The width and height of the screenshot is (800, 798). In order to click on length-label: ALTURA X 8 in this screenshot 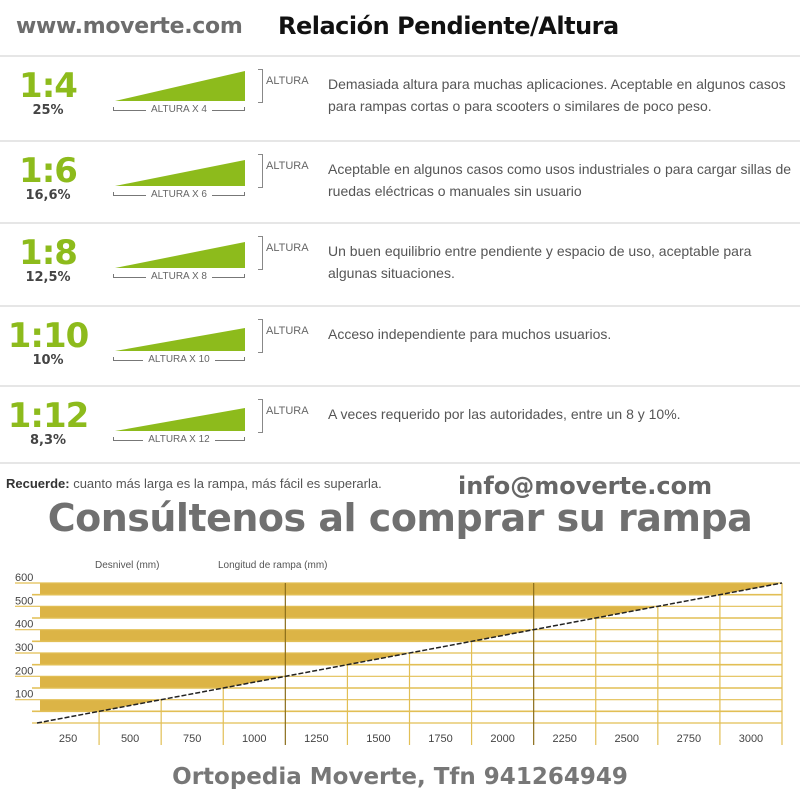, I will do `click(179, 276)`.